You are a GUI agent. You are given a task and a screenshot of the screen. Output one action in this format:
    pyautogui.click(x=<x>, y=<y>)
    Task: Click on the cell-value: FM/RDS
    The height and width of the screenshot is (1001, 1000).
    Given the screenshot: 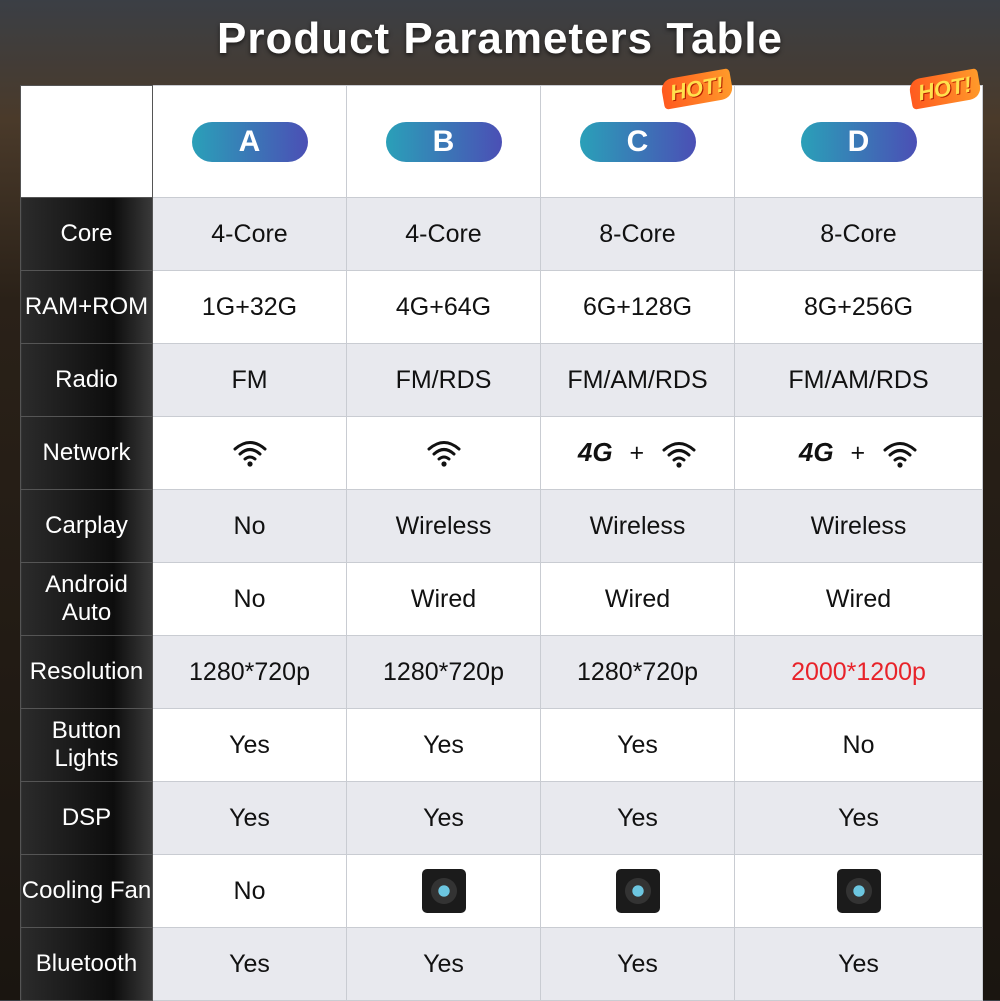 What is the action you would take?
    pyautogui.click(x=443, y=379)
    